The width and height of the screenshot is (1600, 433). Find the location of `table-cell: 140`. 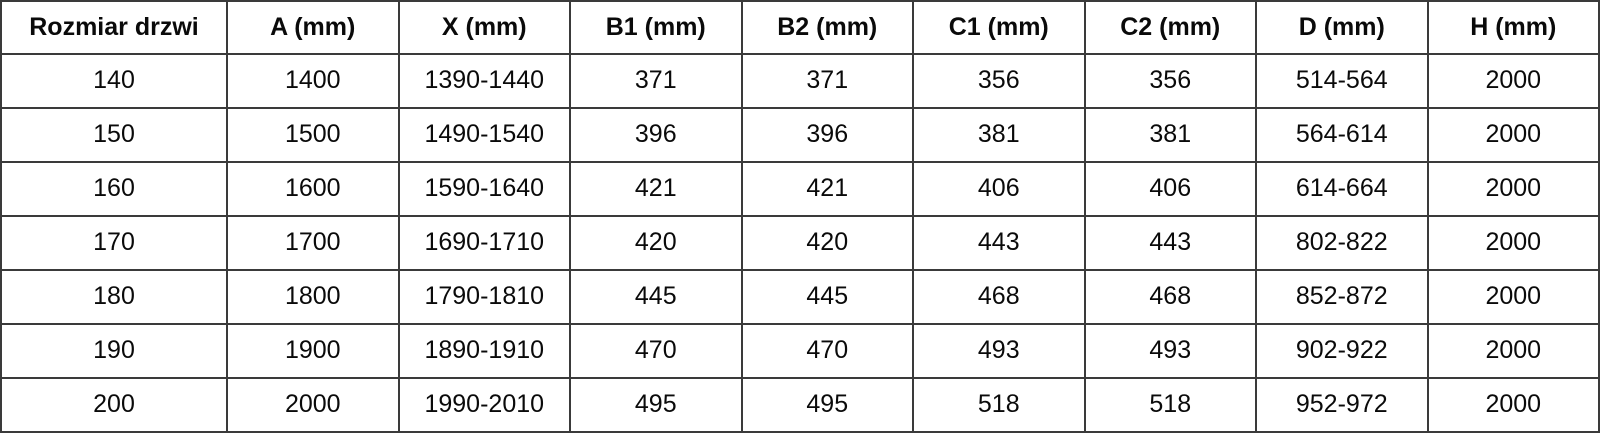

table-cell: 140 is located at coordinates (114, 81).